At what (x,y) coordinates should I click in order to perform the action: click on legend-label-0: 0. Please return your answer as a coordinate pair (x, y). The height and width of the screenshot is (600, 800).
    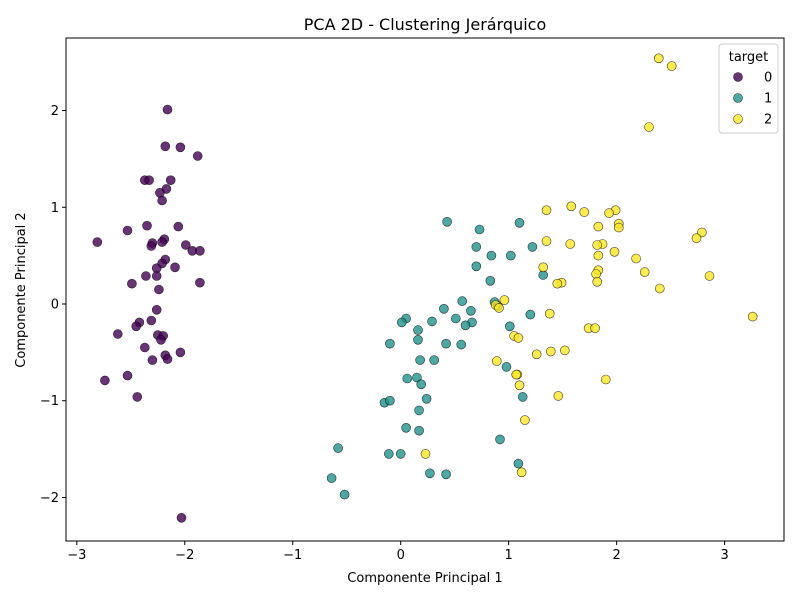
    Looking at the image, I should click on (768, 78).